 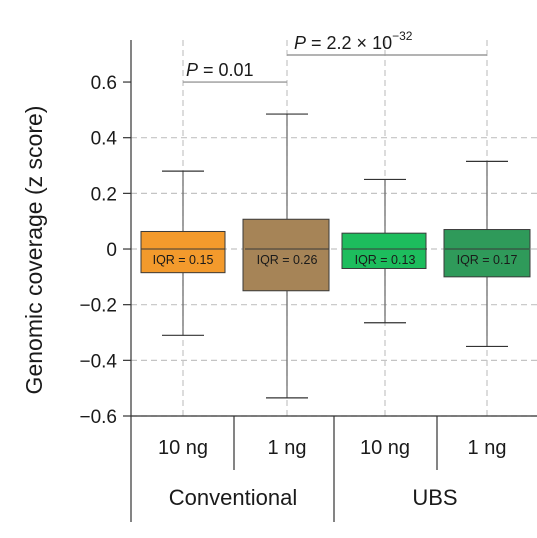 I want to click on box-4: IQR = 0.17, so click(x=487, y=254).